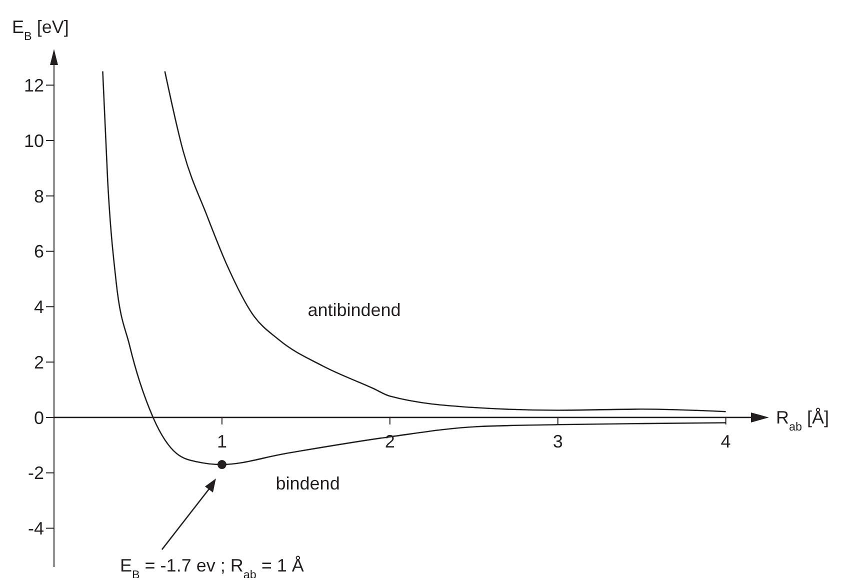 This screenshot has width=855, height=581. What do you see at coordinates (39, 252) in the screenshot?
I see `y-tick-label: 6` at bounding box center [39, 252].